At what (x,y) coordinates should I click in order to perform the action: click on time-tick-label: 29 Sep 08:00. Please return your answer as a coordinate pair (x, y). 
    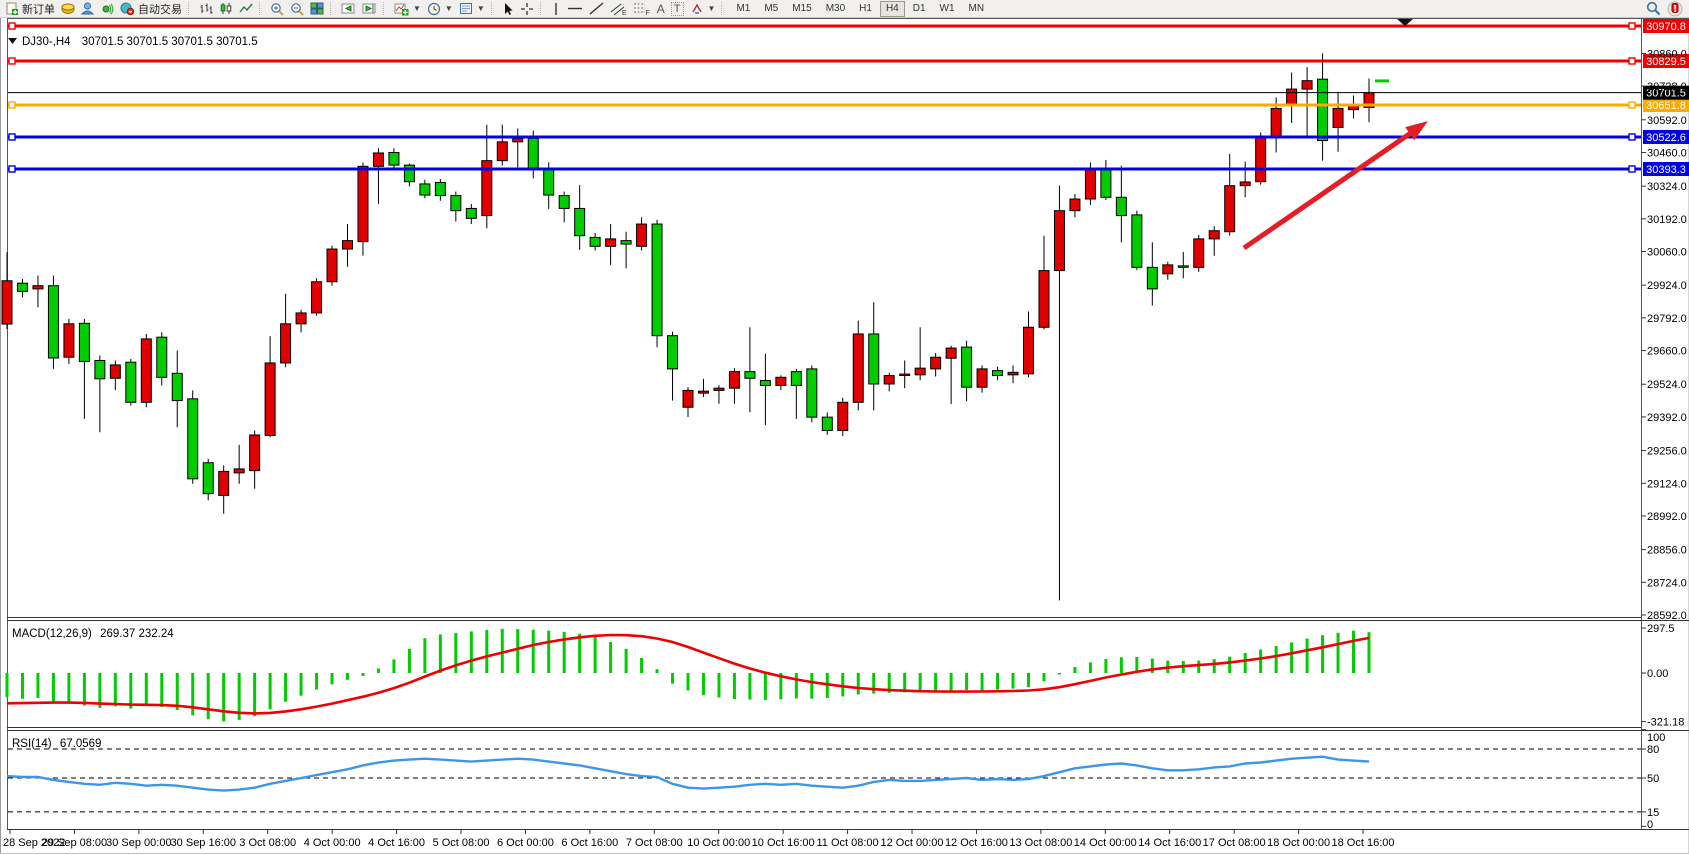
    Looking at the image, I should click on (74, 843).